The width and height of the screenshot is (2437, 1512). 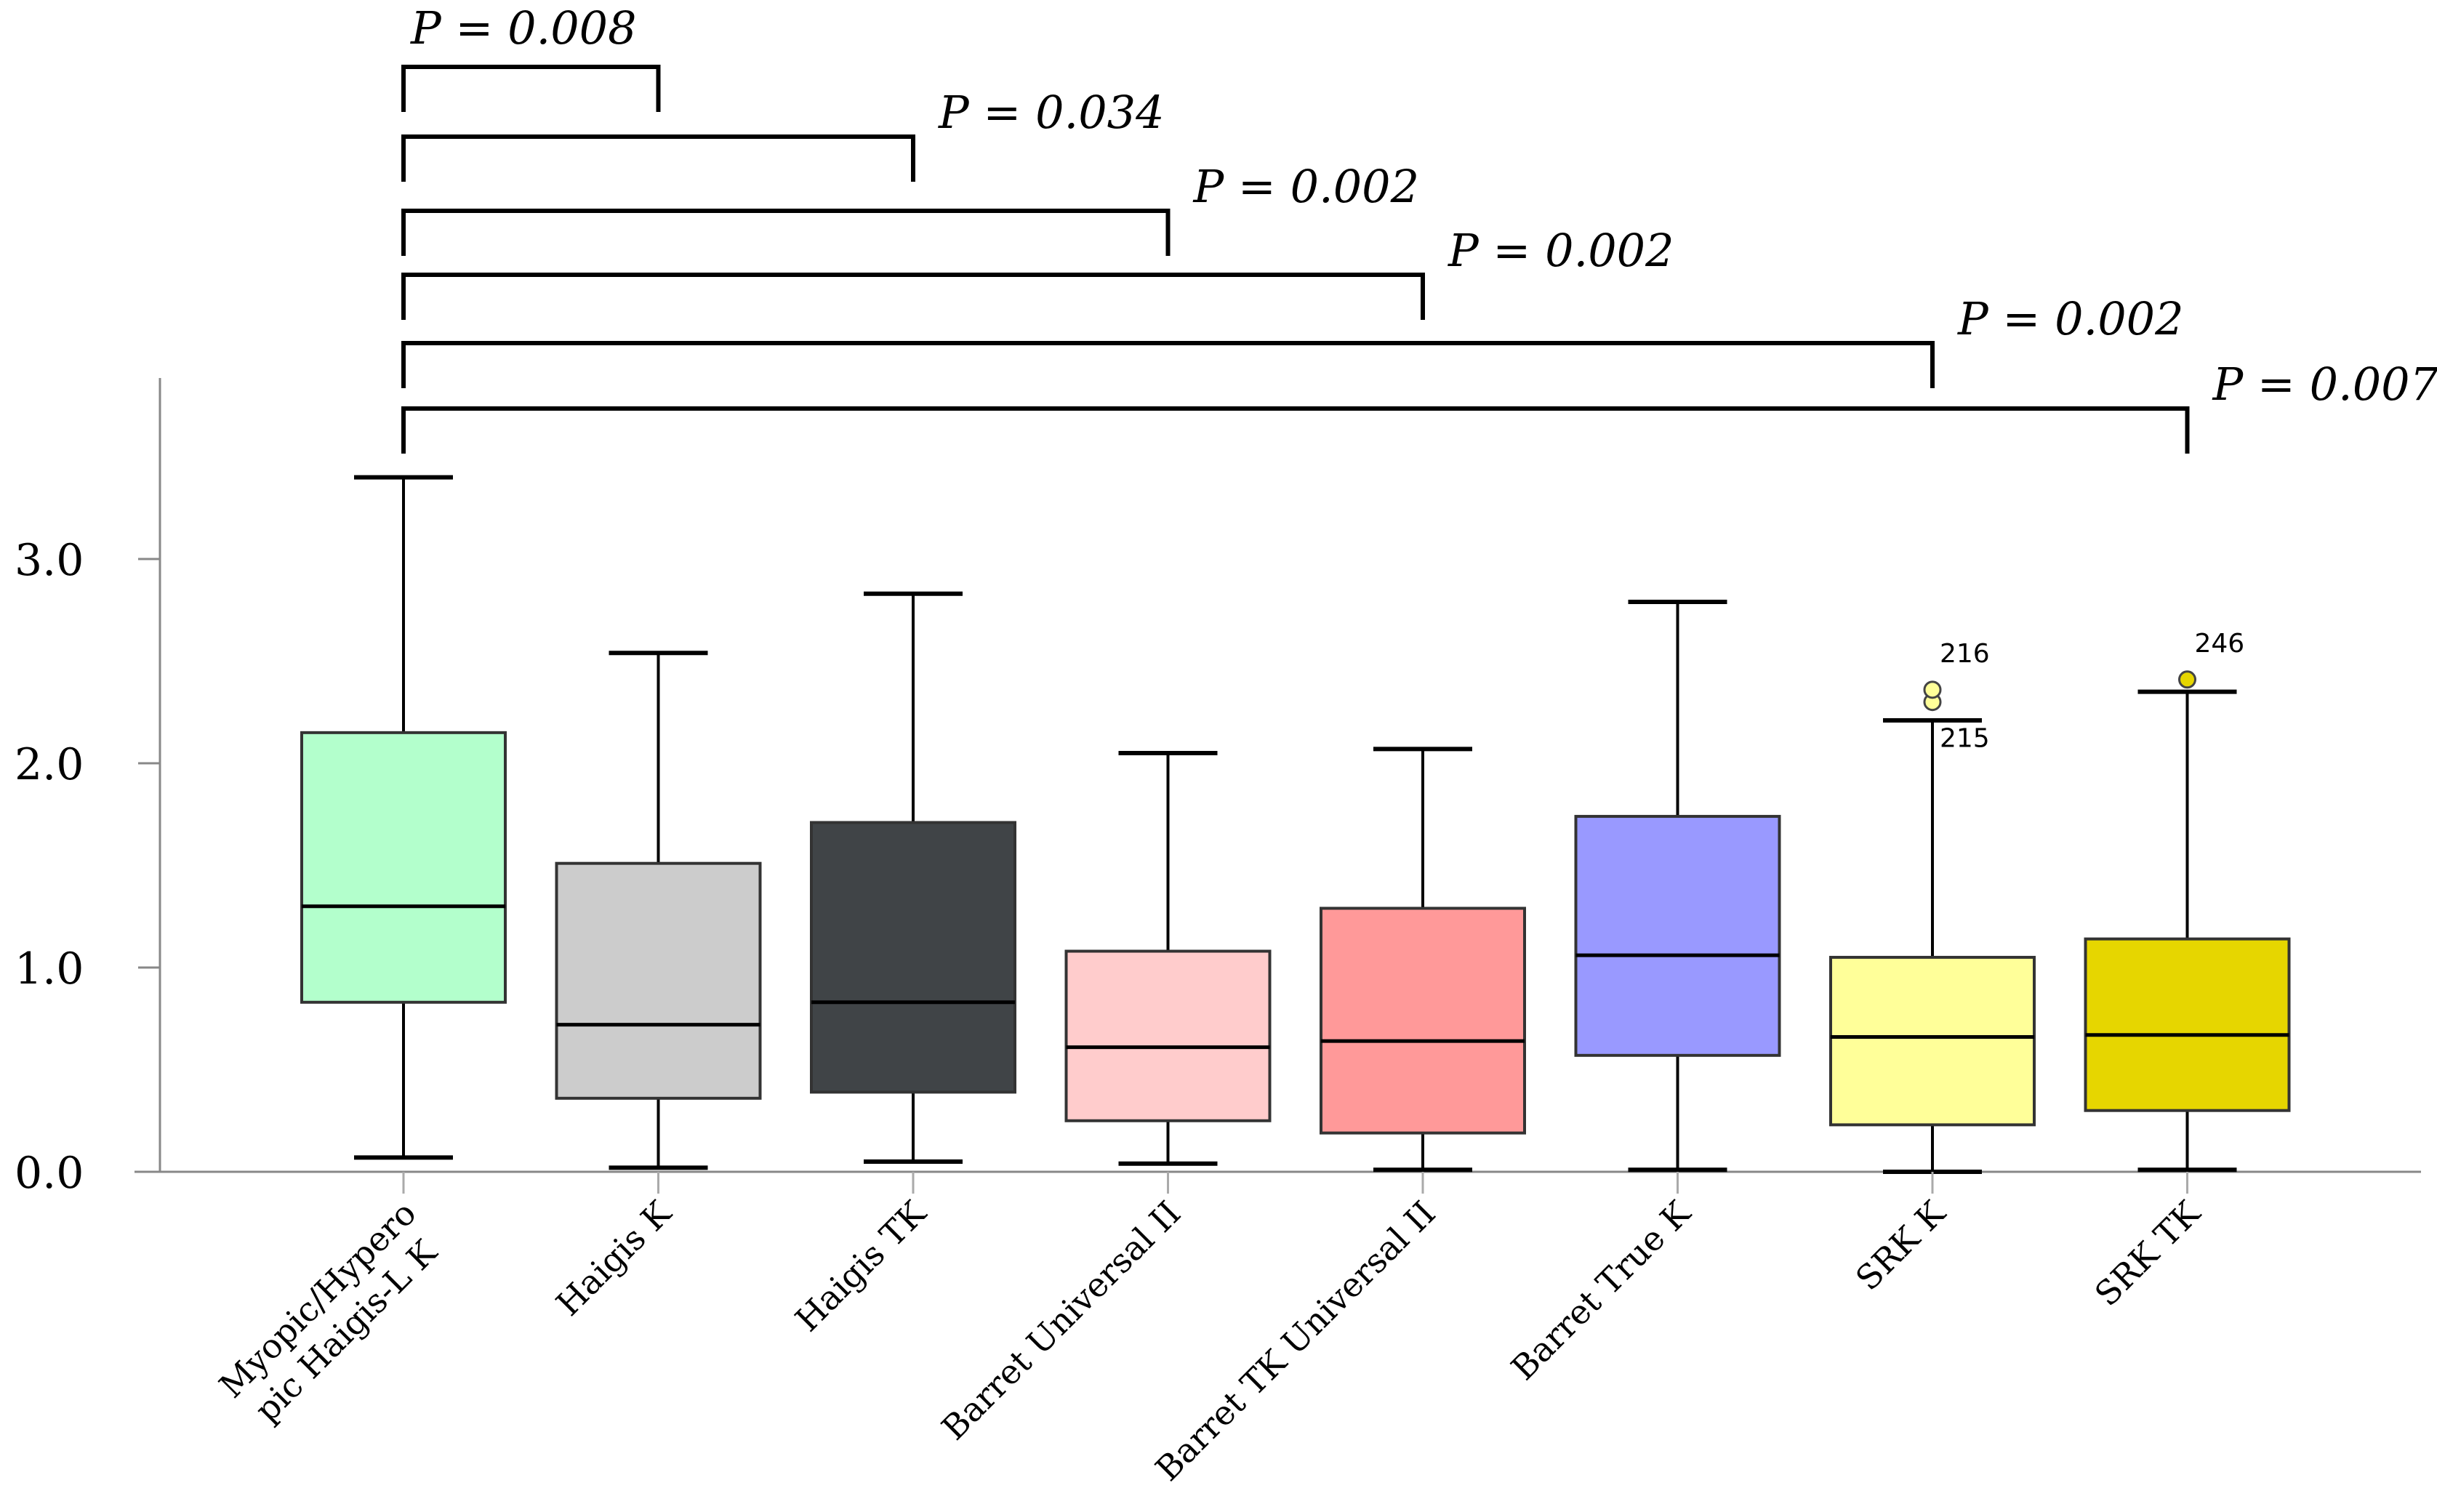 I want to click on category-label: Myopic/Hyperopic Haigis-L K, so click(x=333, y=1315).